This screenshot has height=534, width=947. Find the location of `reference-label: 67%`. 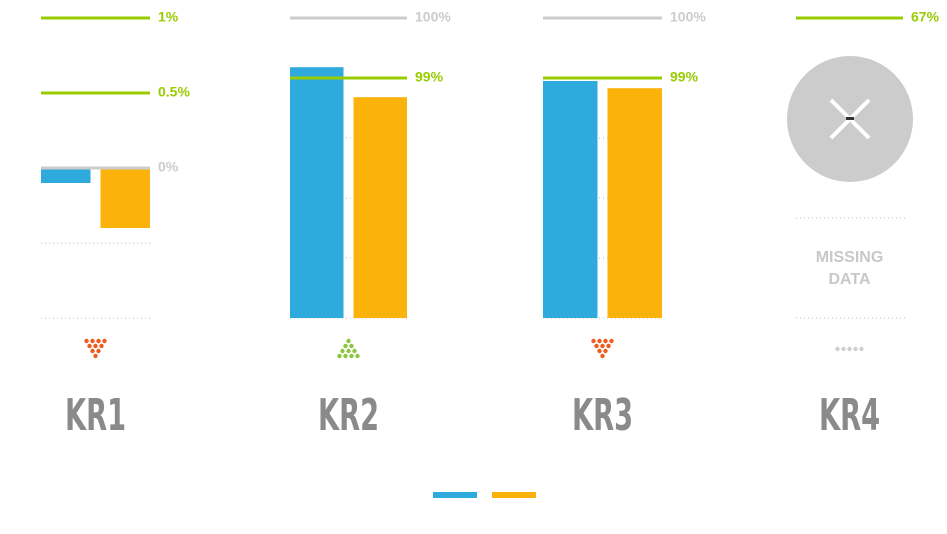

reference-label: 67% is located at coordinates (925, 17).